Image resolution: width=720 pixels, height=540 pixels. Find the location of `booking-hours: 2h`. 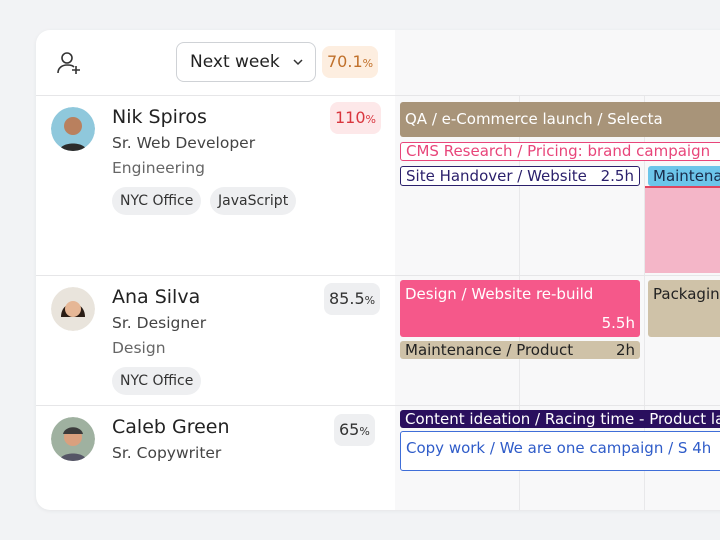

booking-hours: 2h is located at coordinates (625, 350).